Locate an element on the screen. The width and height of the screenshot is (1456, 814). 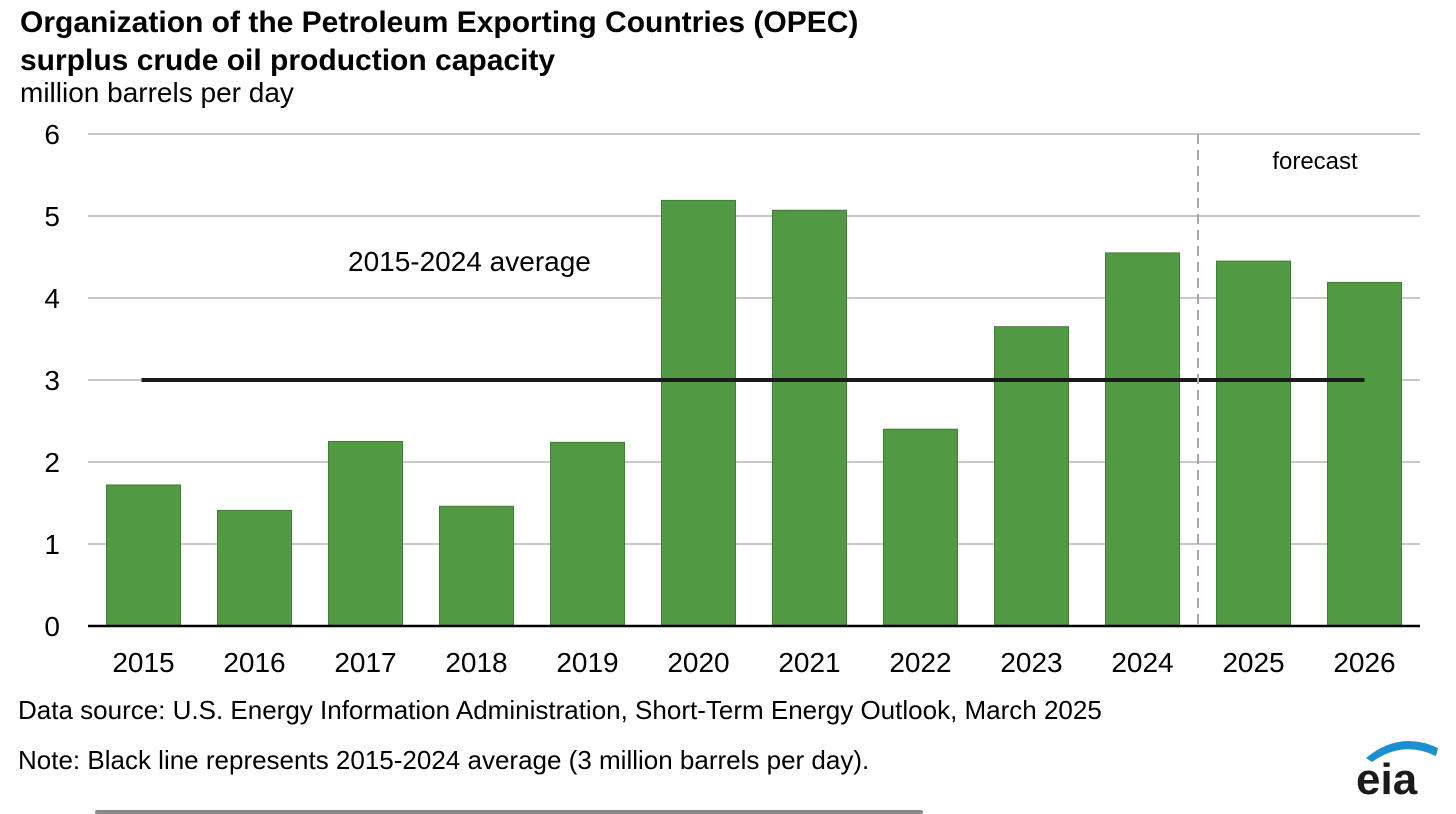
bar-2022 is located at coordinates (920, 527).